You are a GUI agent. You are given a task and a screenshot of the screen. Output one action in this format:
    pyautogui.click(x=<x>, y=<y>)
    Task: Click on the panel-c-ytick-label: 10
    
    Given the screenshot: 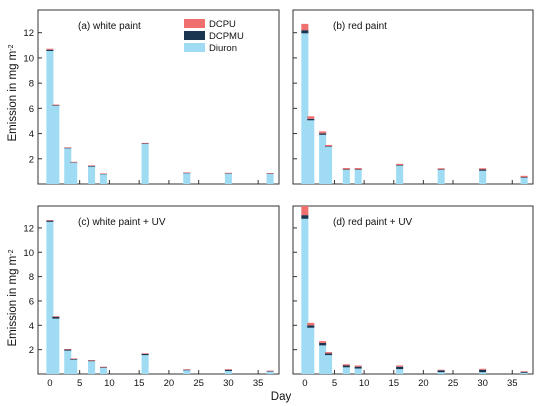 What is the action you would take?
    pyautogui.click(x=28, y=253)
    